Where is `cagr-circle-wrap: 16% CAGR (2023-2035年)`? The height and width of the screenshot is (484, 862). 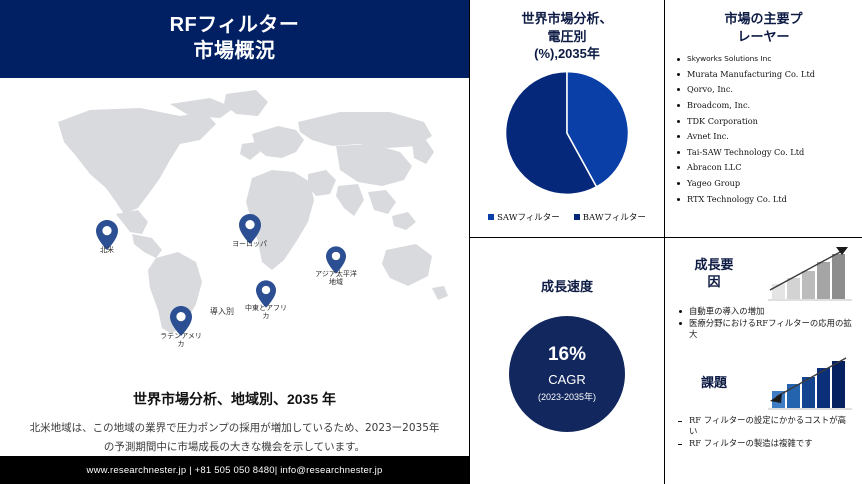
cagr-circle-wrap: 16% CAGR (2023-2035年) is located at coordinates (567, 373).